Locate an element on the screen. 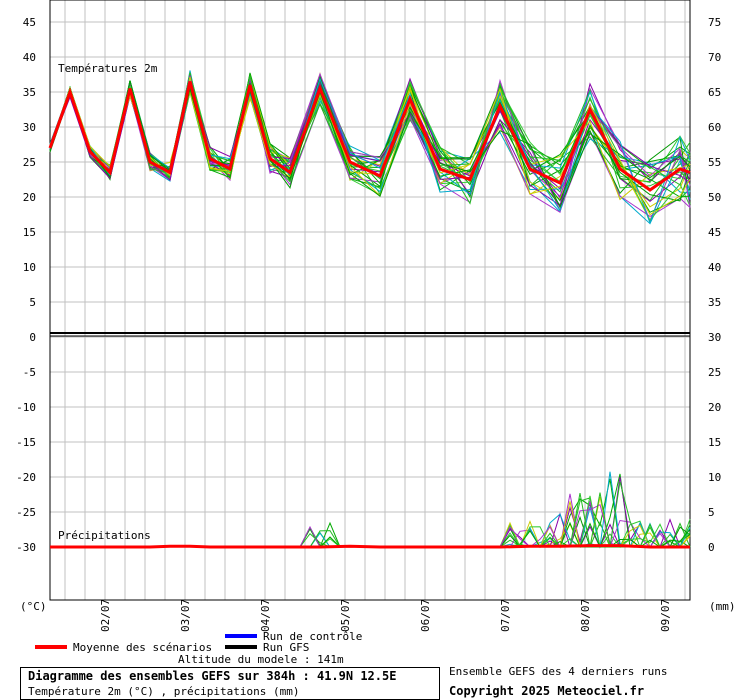 This screenshot has width=740, height=700. left-units-label: (°C) is located at coordinates (33, 606).